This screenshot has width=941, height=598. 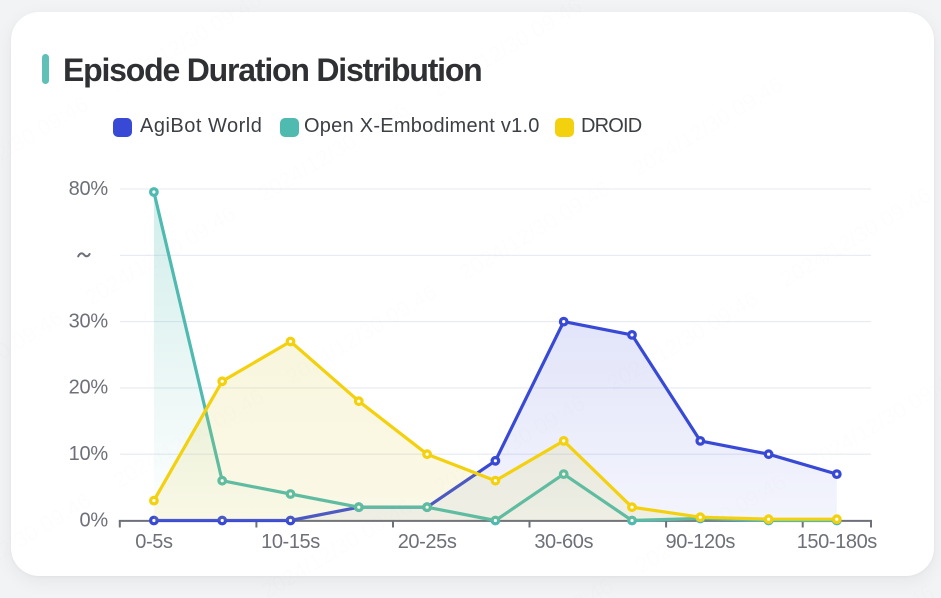 I want to click on svg-text: 10%, so click(x=89, y=454).